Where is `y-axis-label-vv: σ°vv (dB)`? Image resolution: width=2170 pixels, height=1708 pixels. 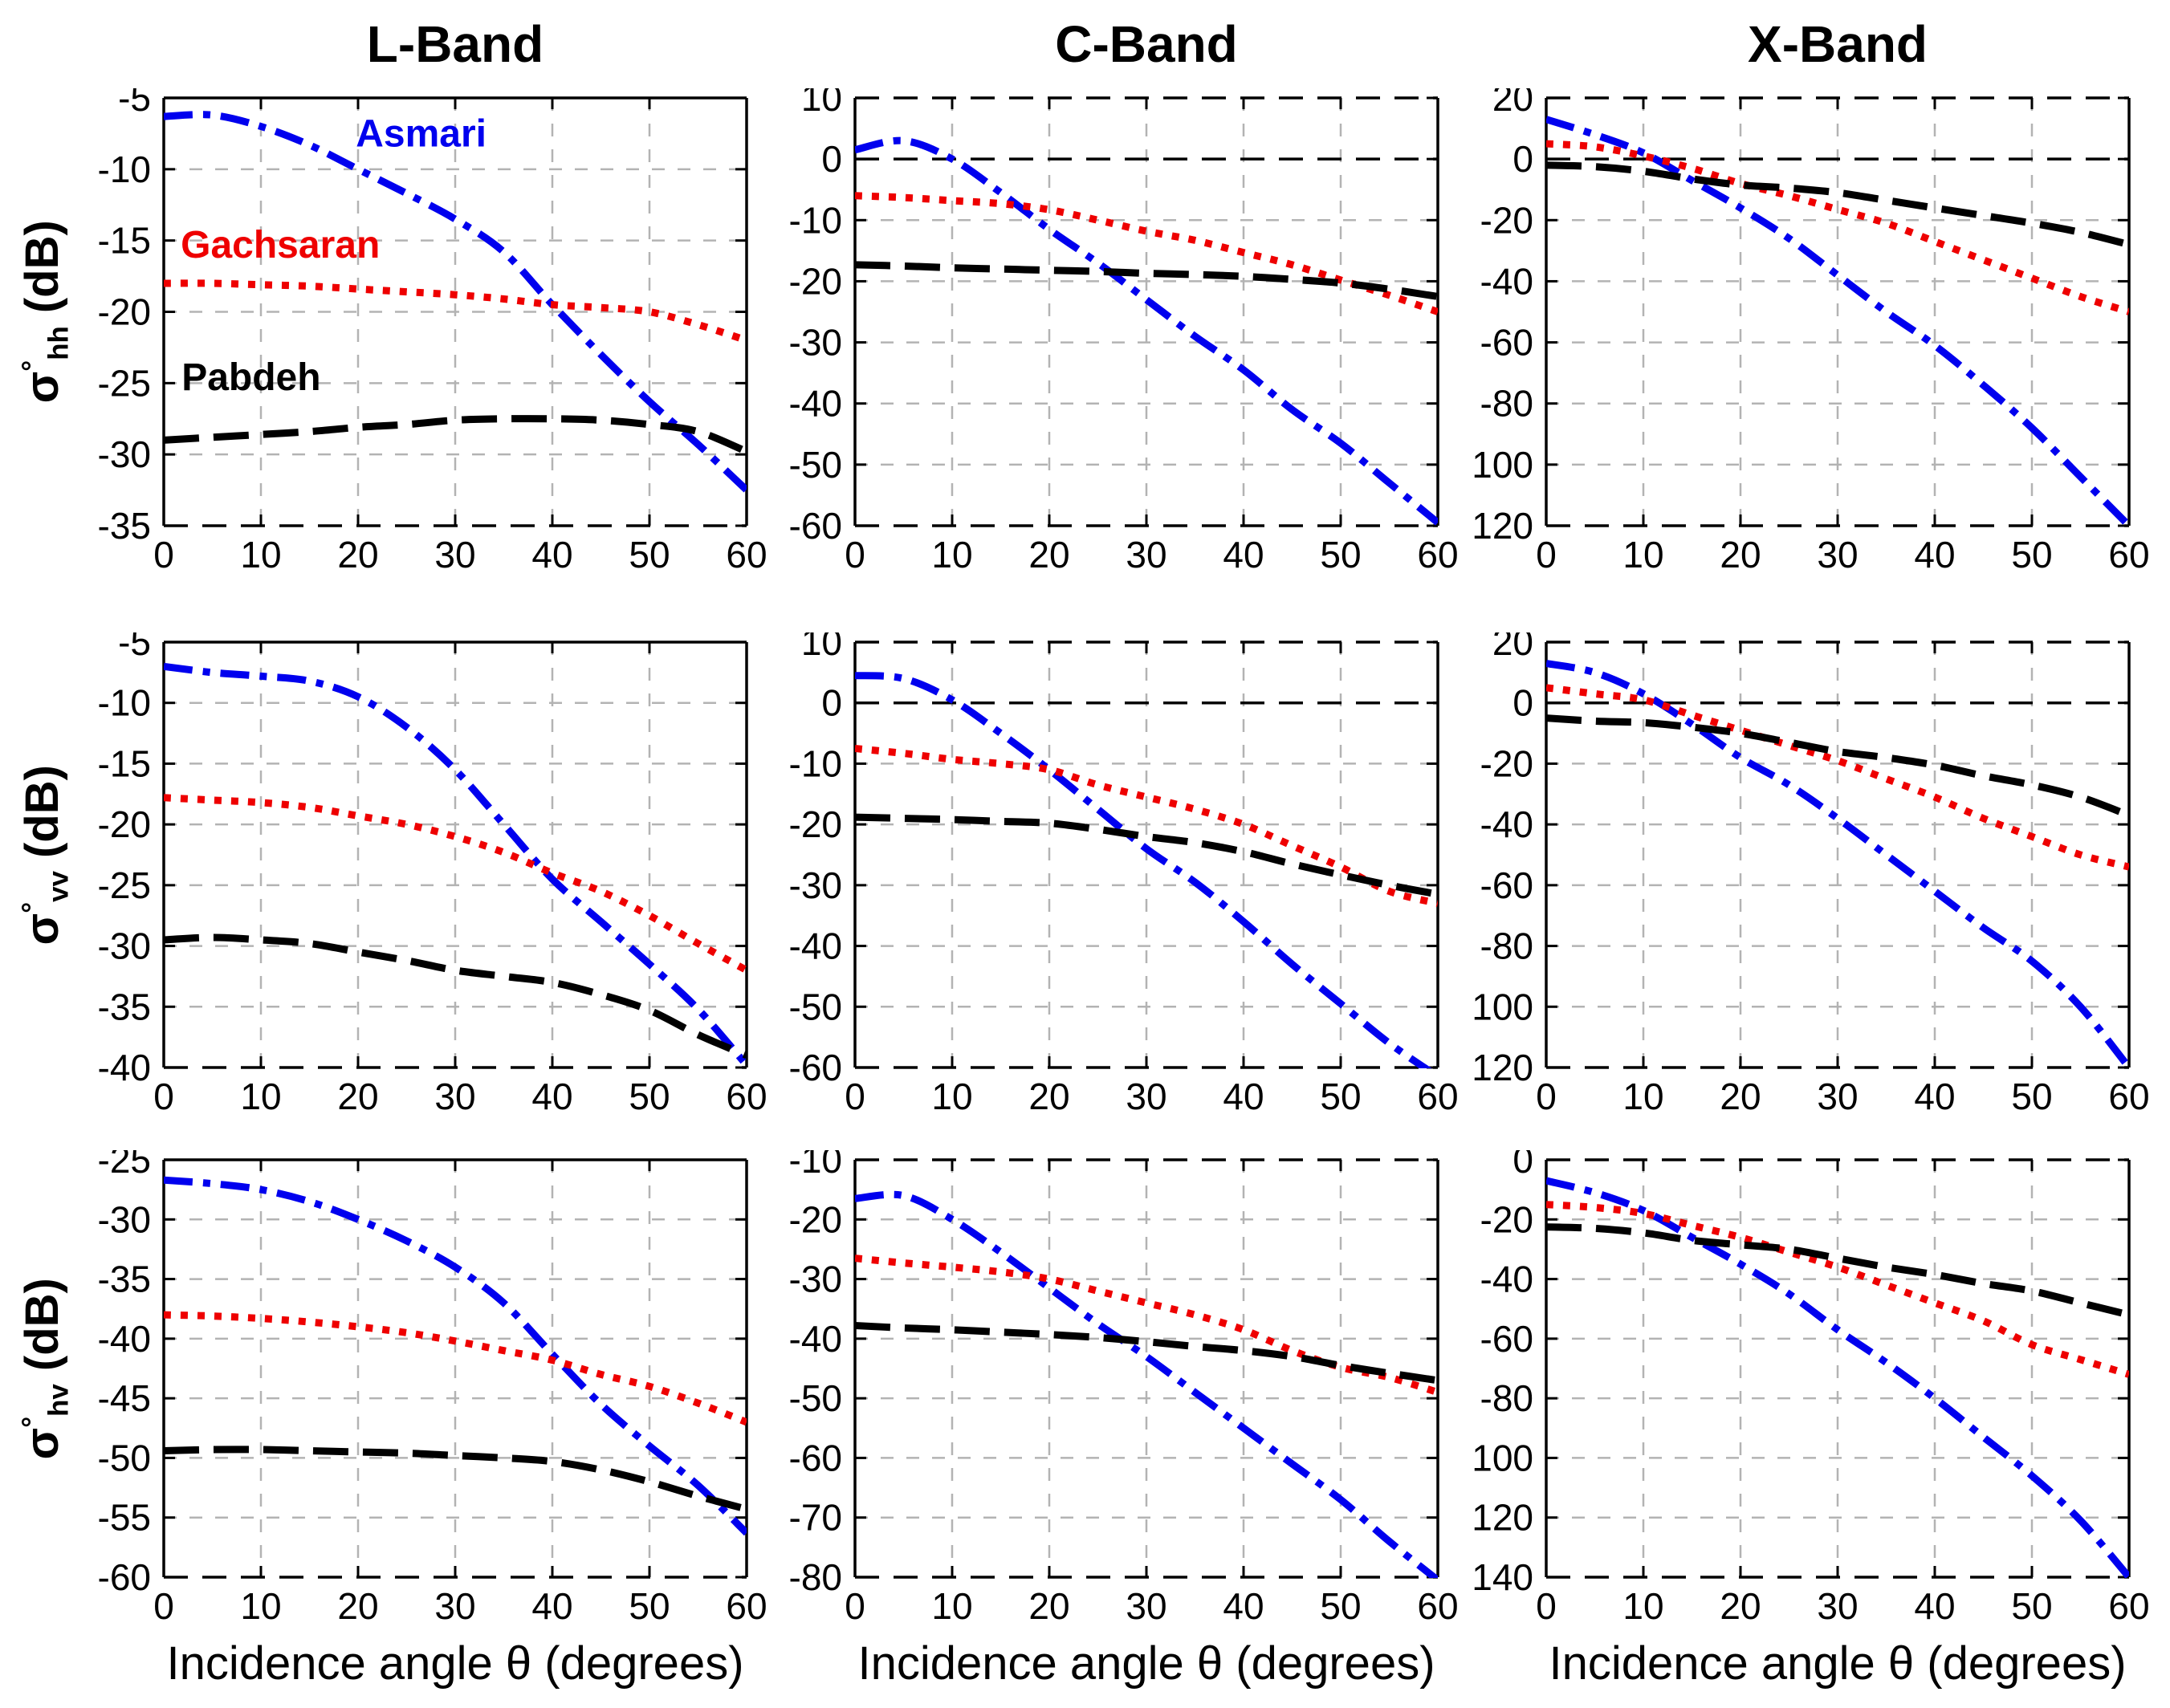 y-axis-label-vv: σ°vv (dB) is located at coordinates (45, 855).